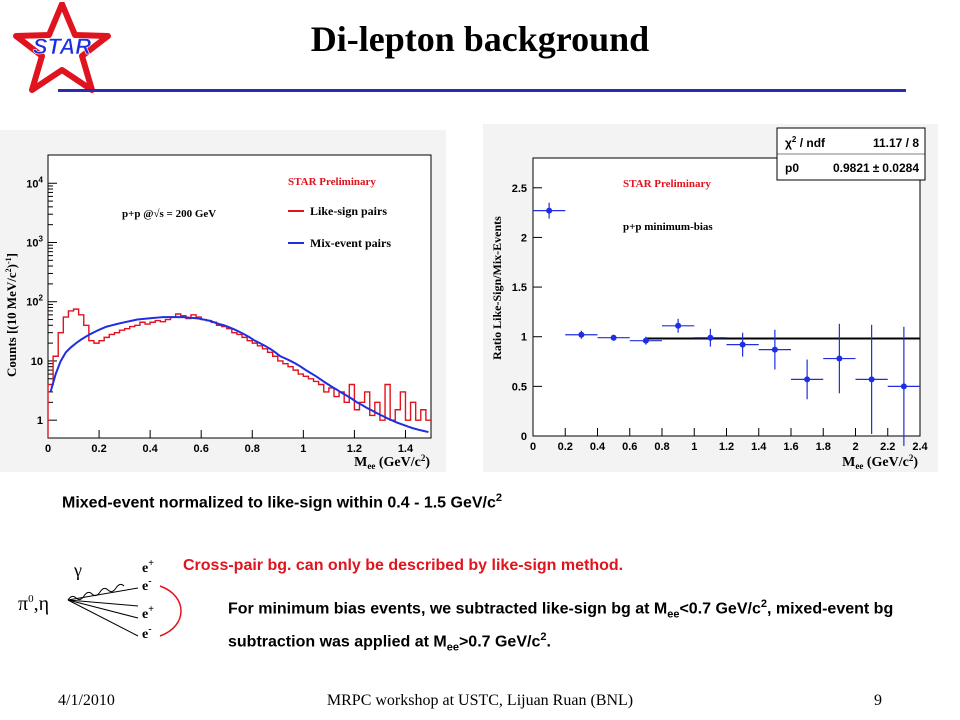  I want to click on y-axis-label: Counts [(10 MeV/c2)-1], so click(11, 315).